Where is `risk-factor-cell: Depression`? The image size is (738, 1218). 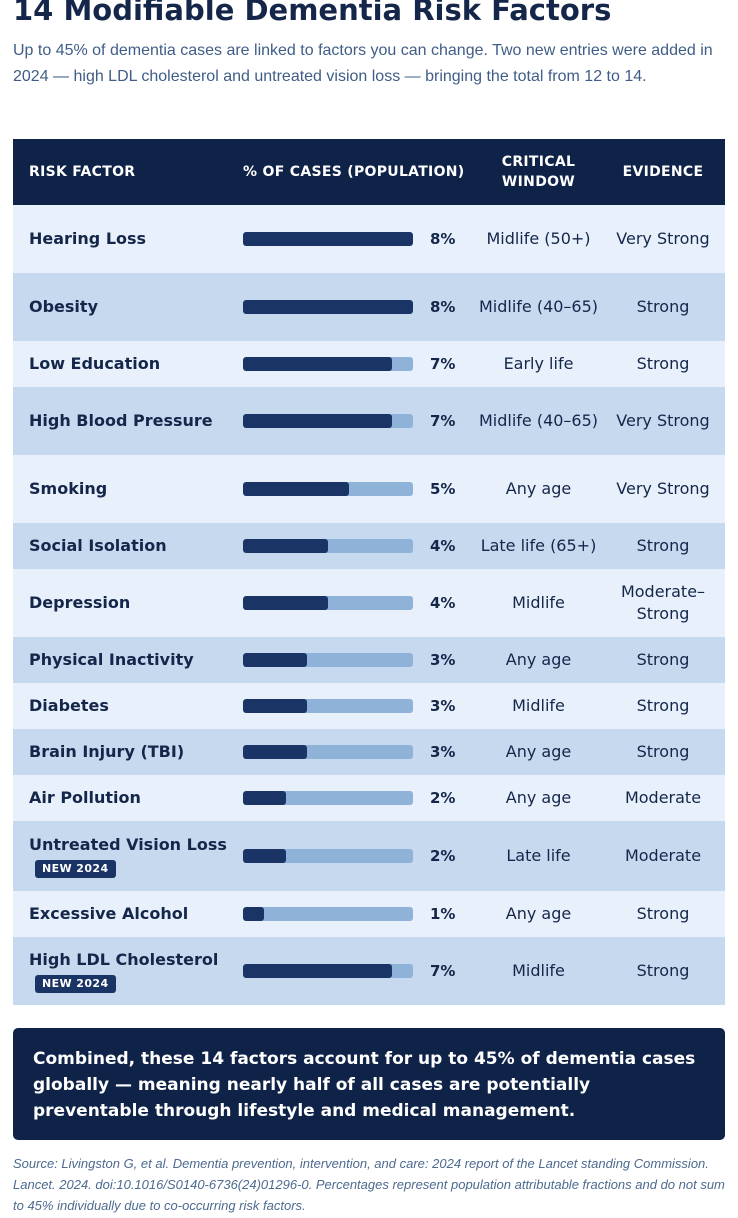
risk-factor-cell: Depression is located at coordinates (128, 603).